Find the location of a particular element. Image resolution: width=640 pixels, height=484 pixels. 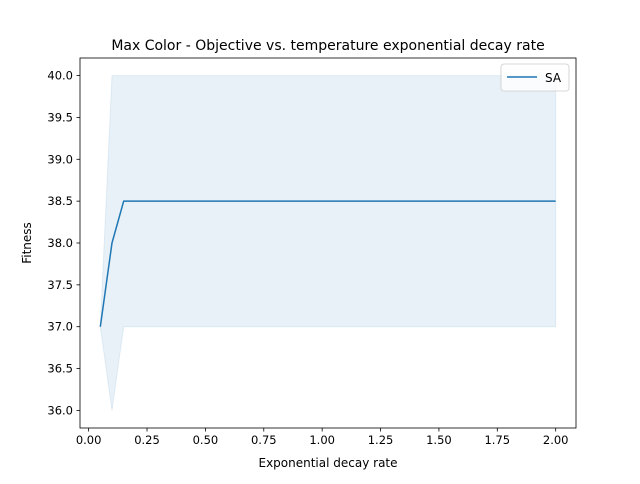

x-ticks: 0.00 0.25 0.50 0.75 1.00 1.25 1.50 1.75 2.00 is located at coordinates (322, 437).